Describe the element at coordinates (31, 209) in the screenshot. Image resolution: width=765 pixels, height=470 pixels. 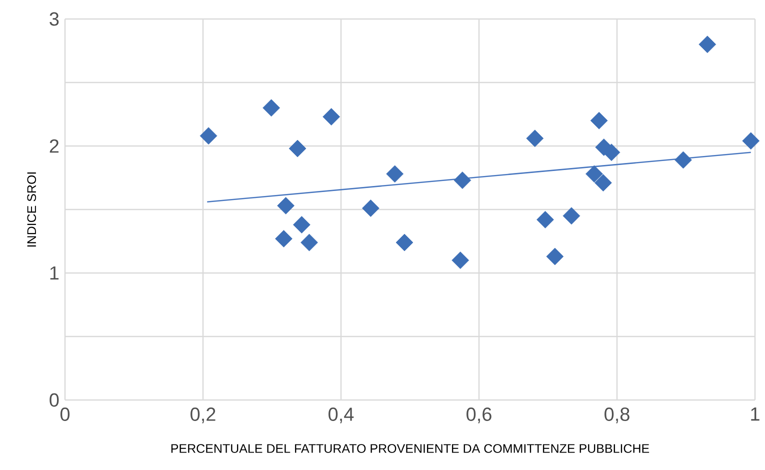
I see `y-axis-title: INDICE SROI` at that location.